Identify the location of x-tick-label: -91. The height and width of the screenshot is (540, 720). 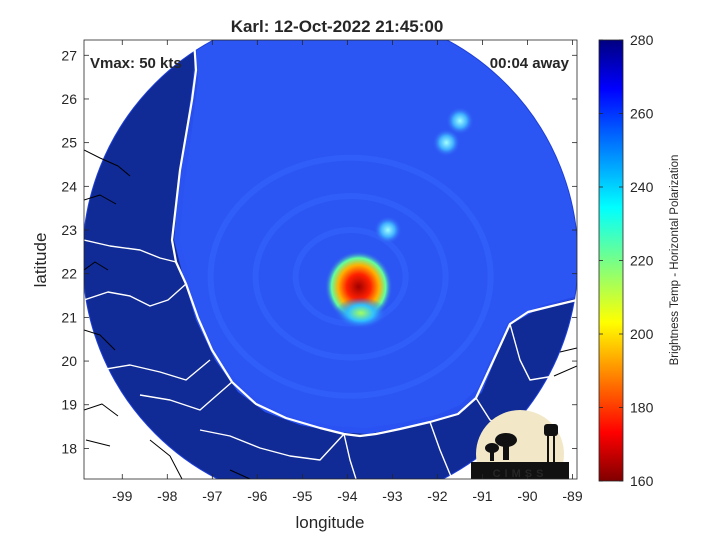
(482, 496).